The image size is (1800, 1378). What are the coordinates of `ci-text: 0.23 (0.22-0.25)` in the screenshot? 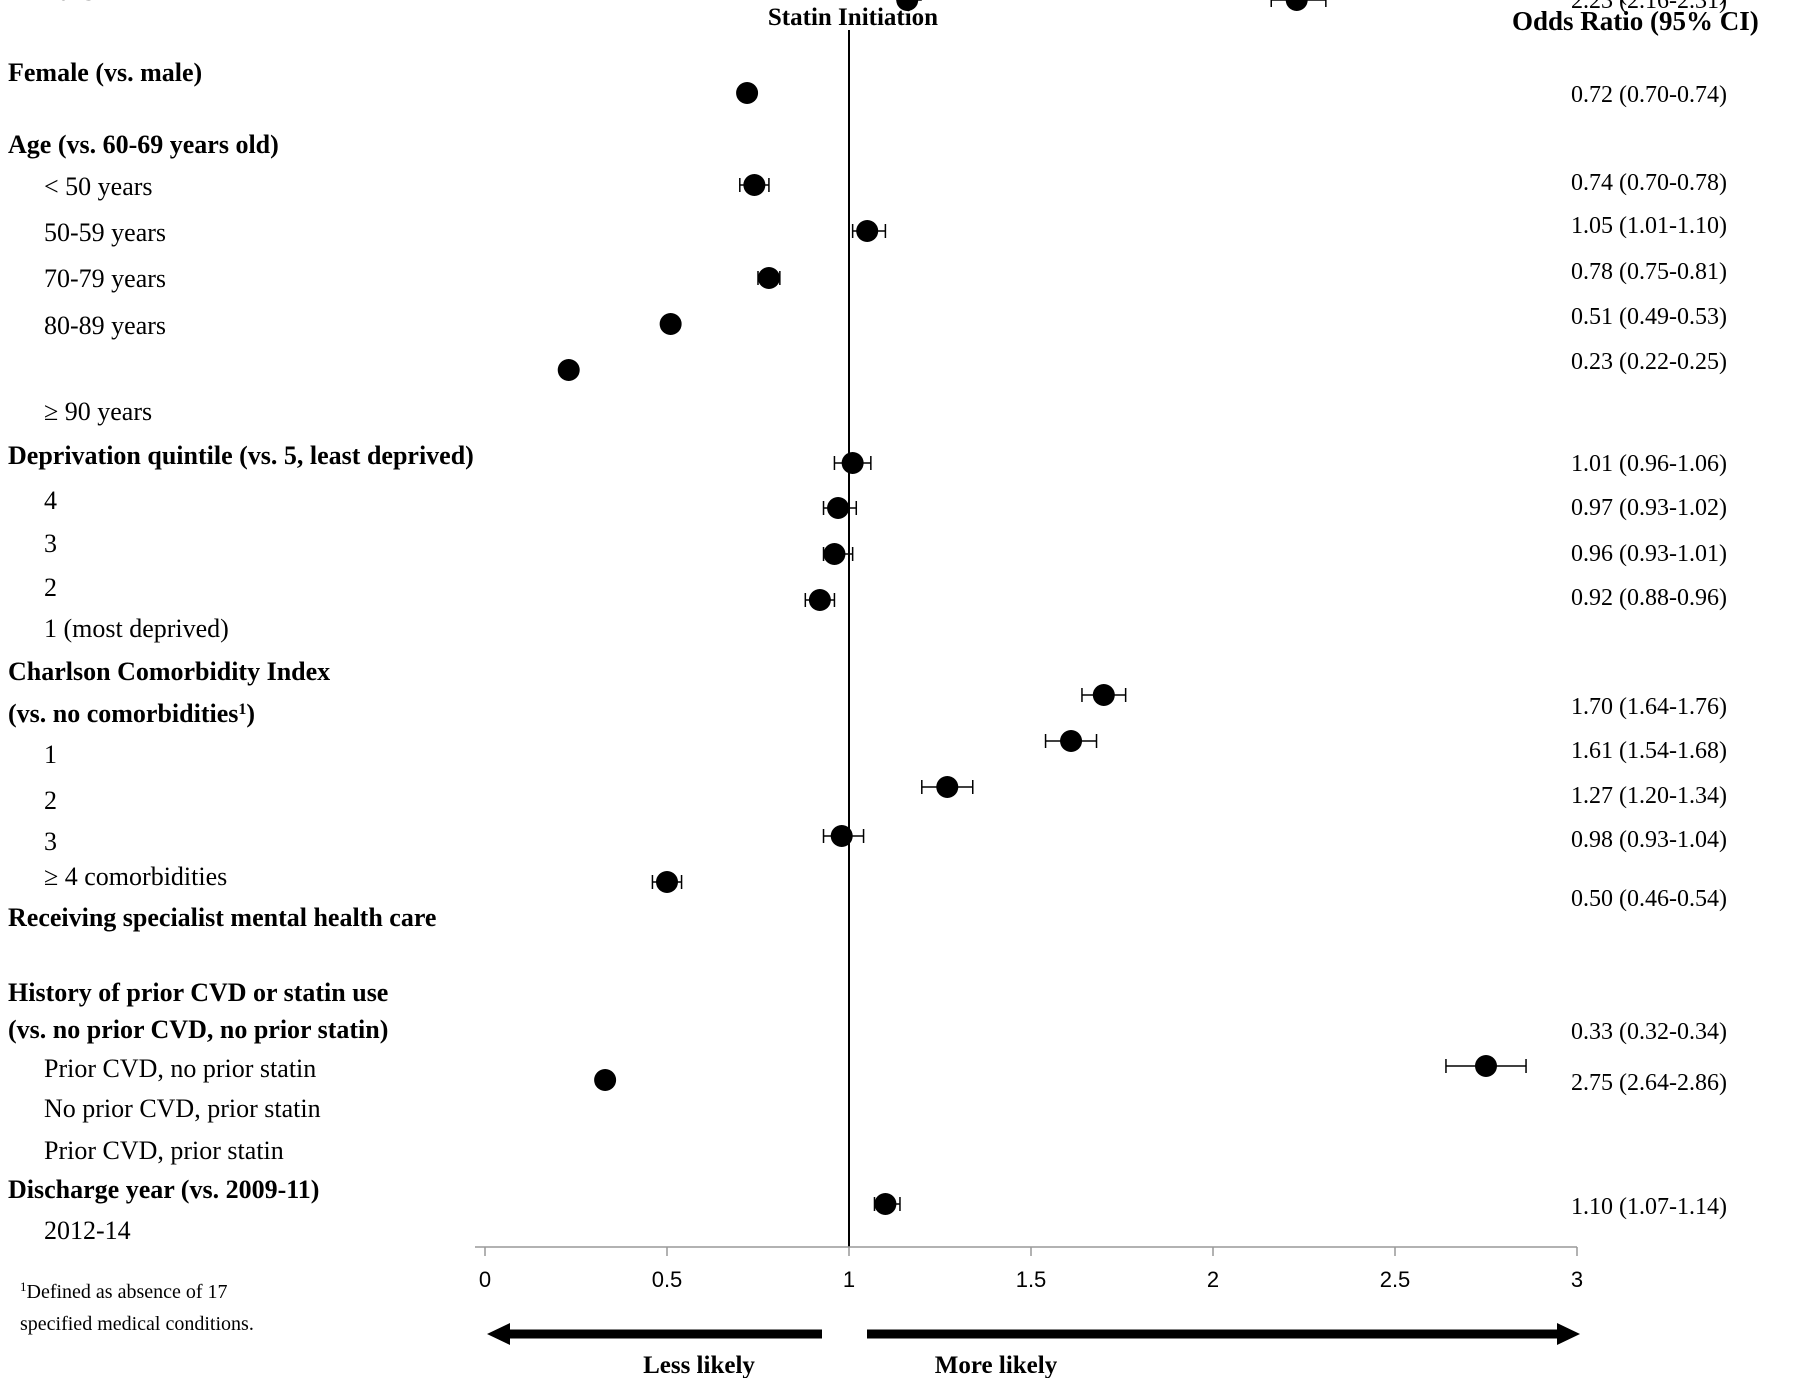 It's located at (1649, 362).